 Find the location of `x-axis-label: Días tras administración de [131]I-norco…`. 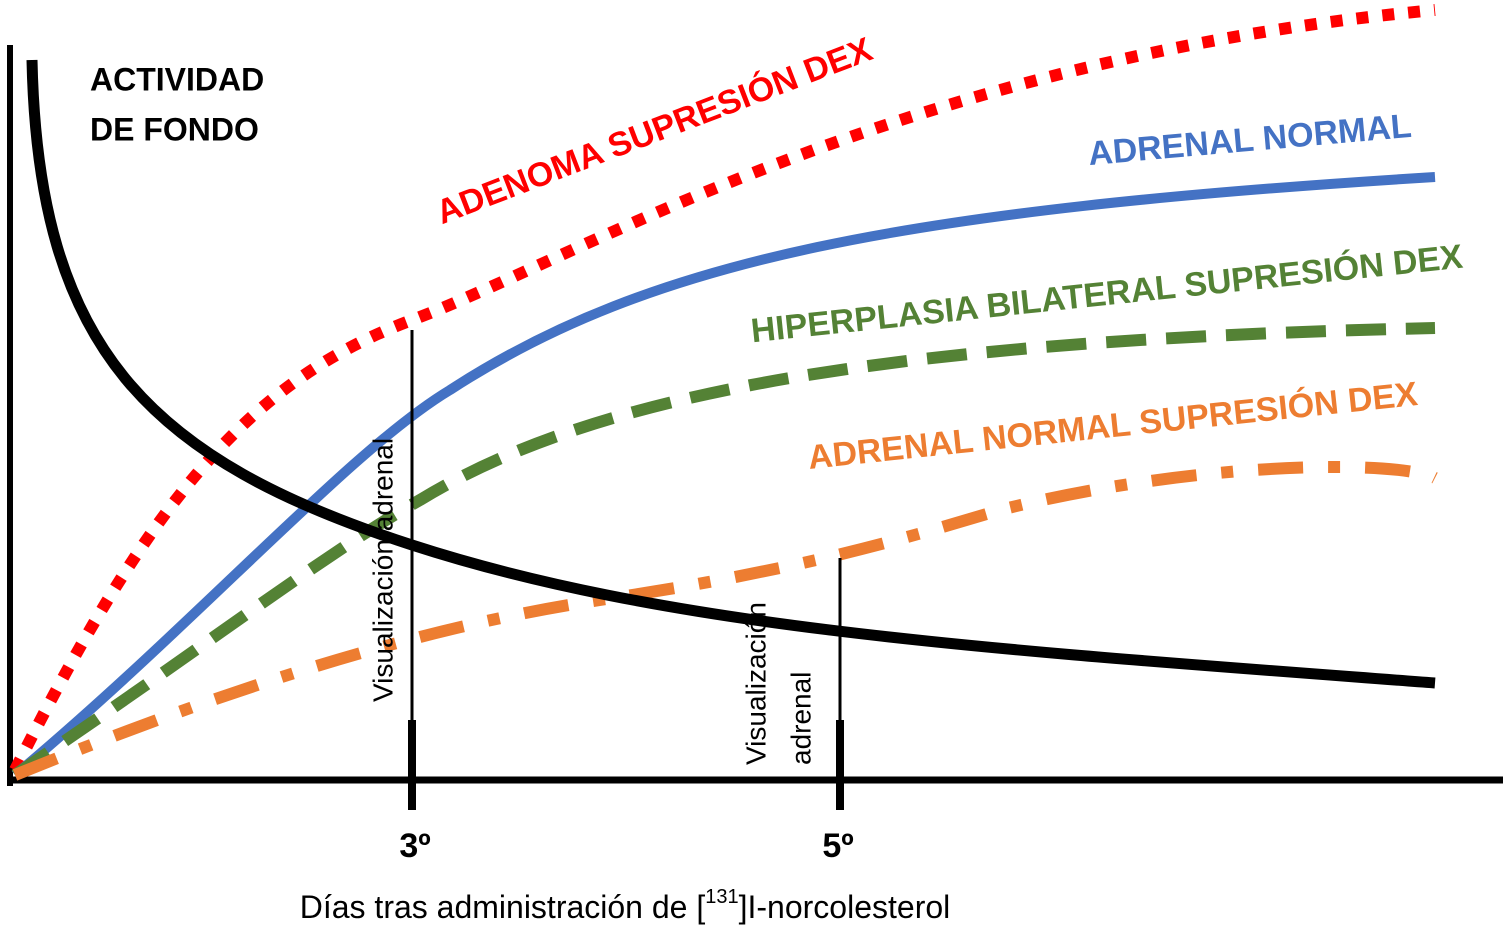

x-axis-label: Días tras administración de [131]I-norco… is located at coordinates (625, 905).